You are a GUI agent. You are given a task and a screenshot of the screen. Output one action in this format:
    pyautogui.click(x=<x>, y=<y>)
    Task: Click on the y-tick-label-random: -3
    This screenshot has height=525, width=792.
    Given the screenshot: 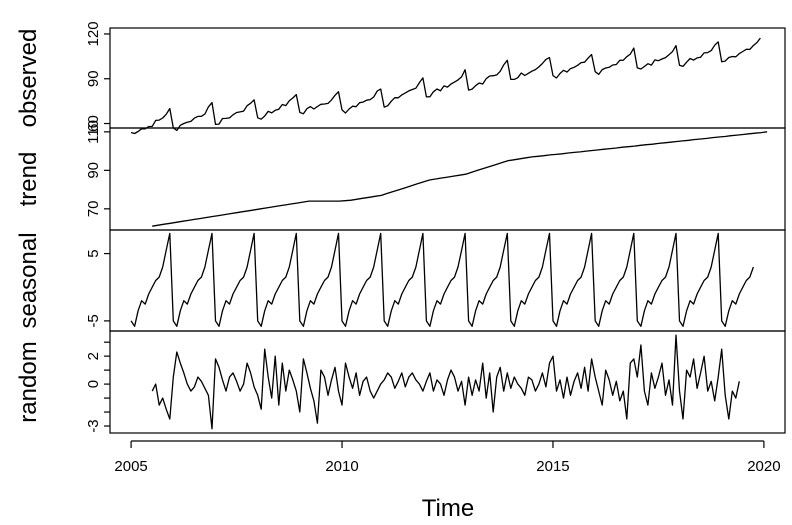 What is the action you would take?
    pyautogui.click(x=93, y=425)
    